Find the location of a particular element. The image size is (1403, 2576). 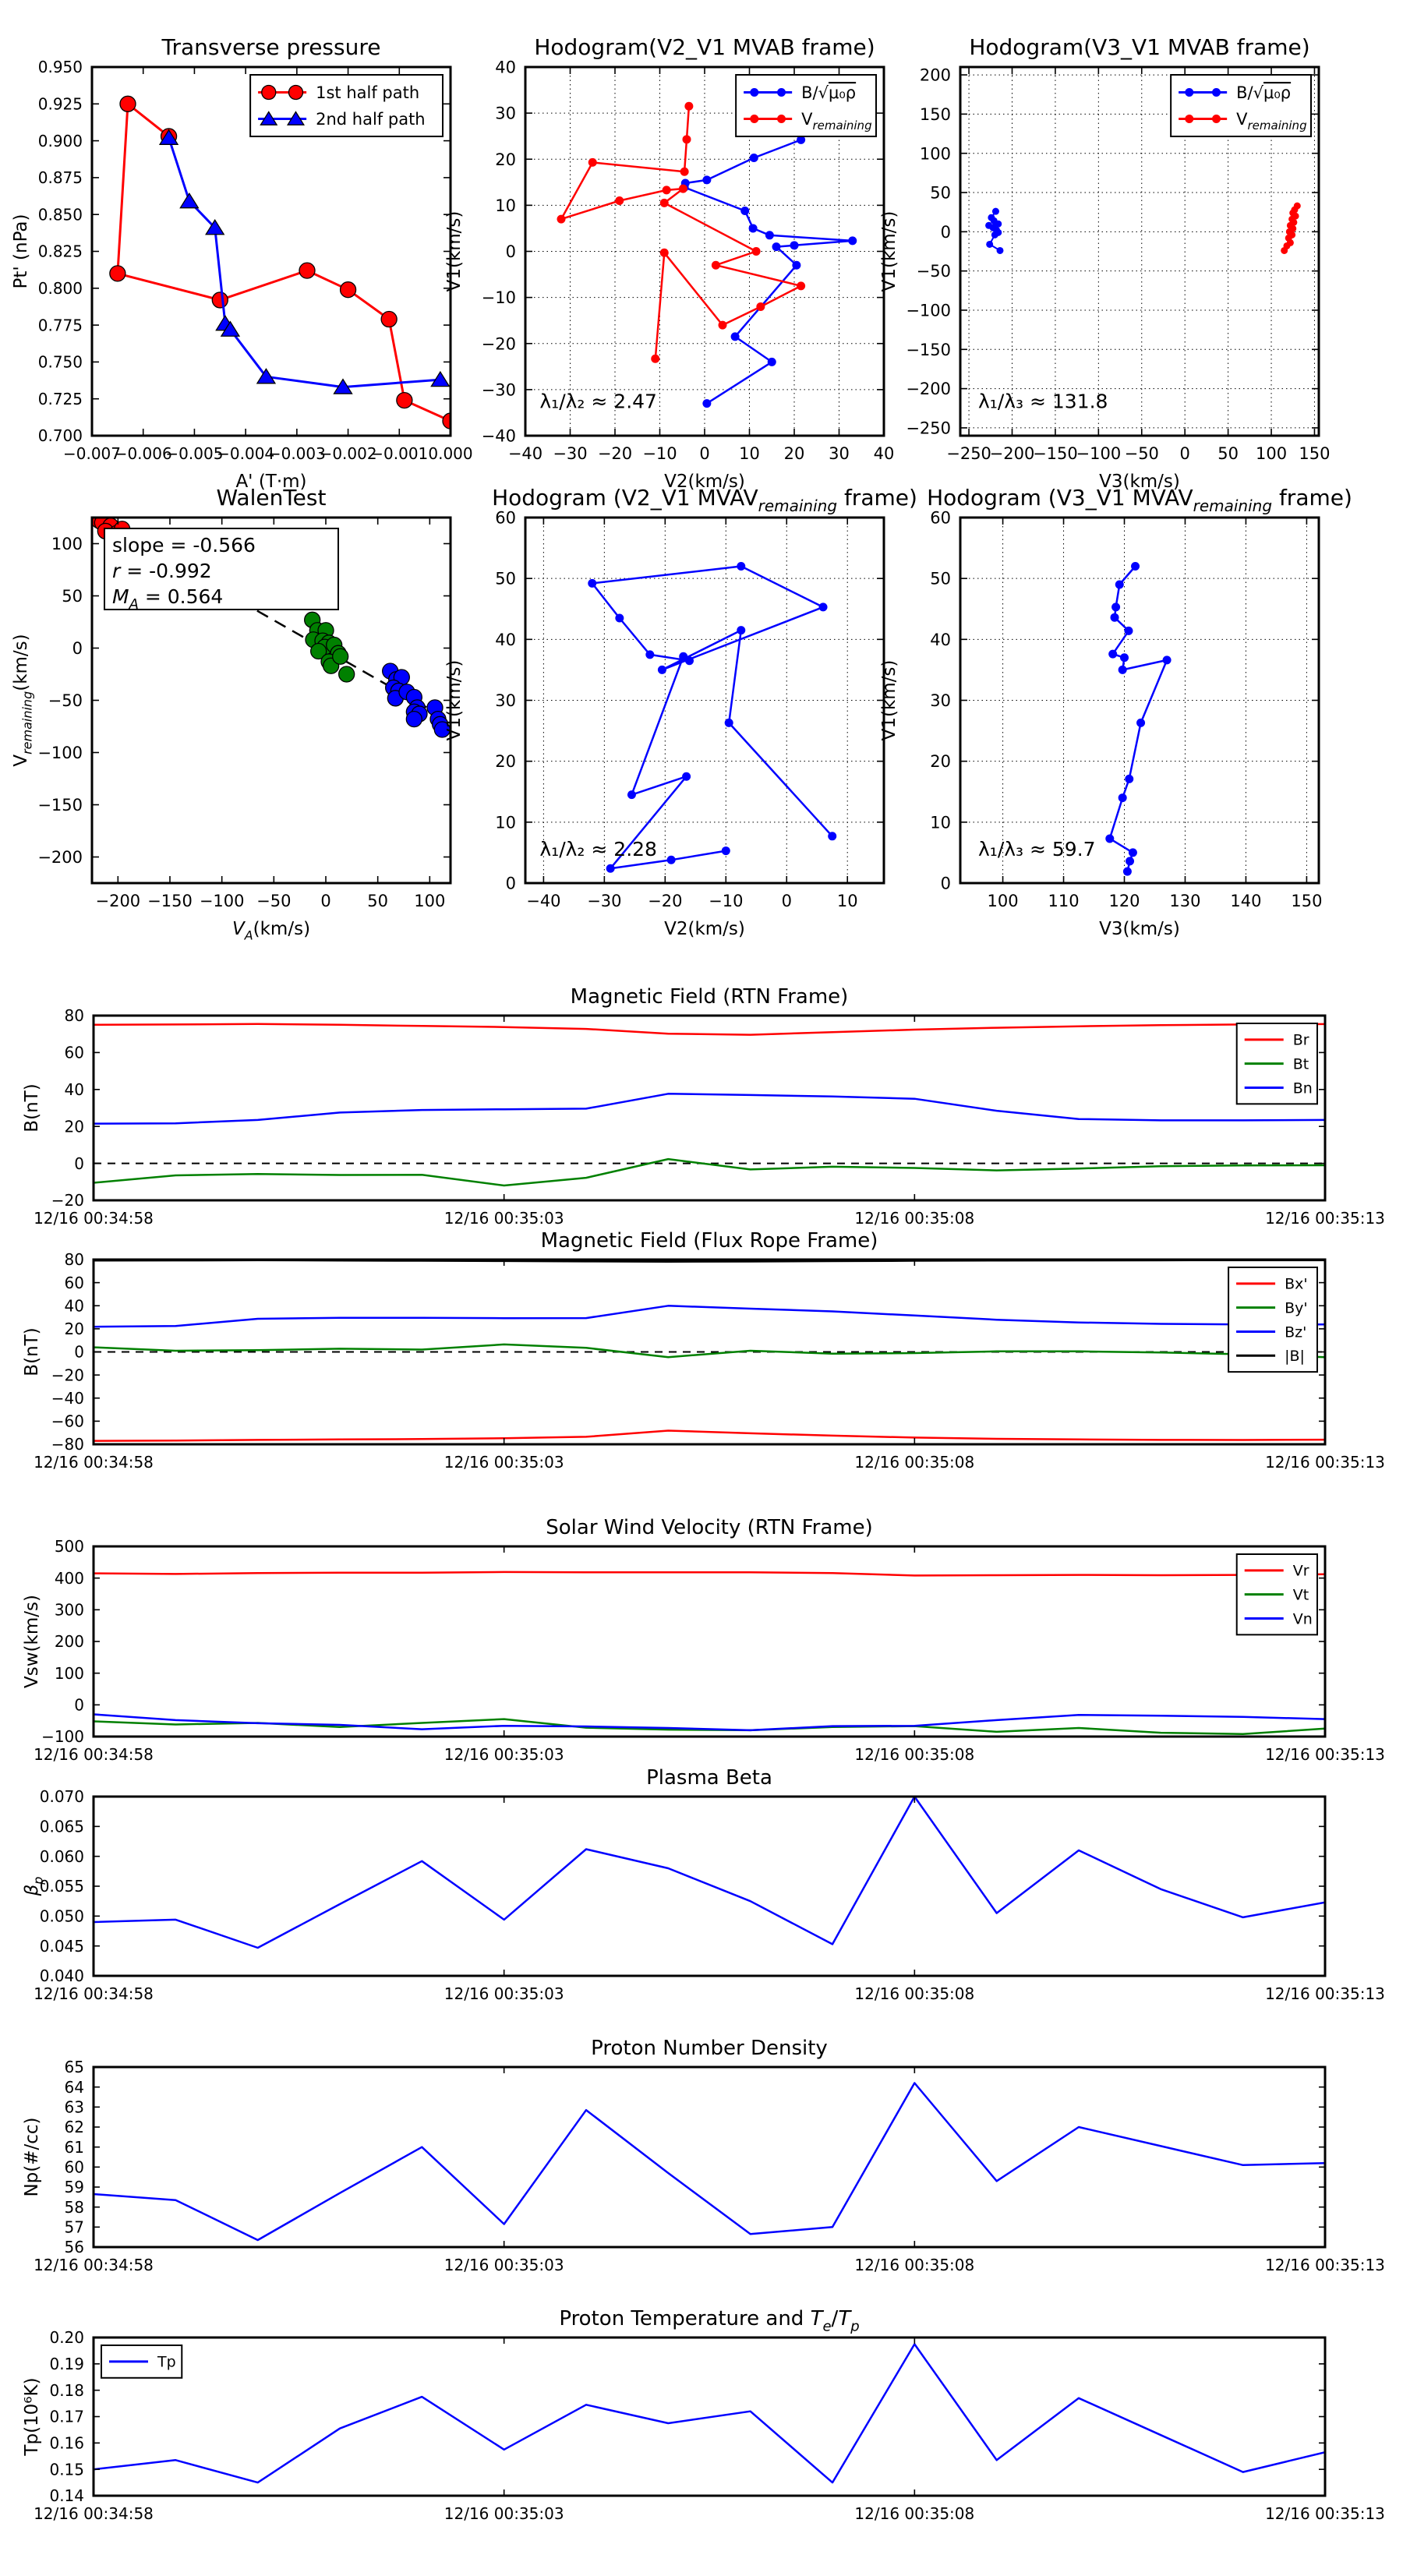

y-tick-labels: −200 −150 −100 −50 0 50 100 is located at coordinates (60, 701).